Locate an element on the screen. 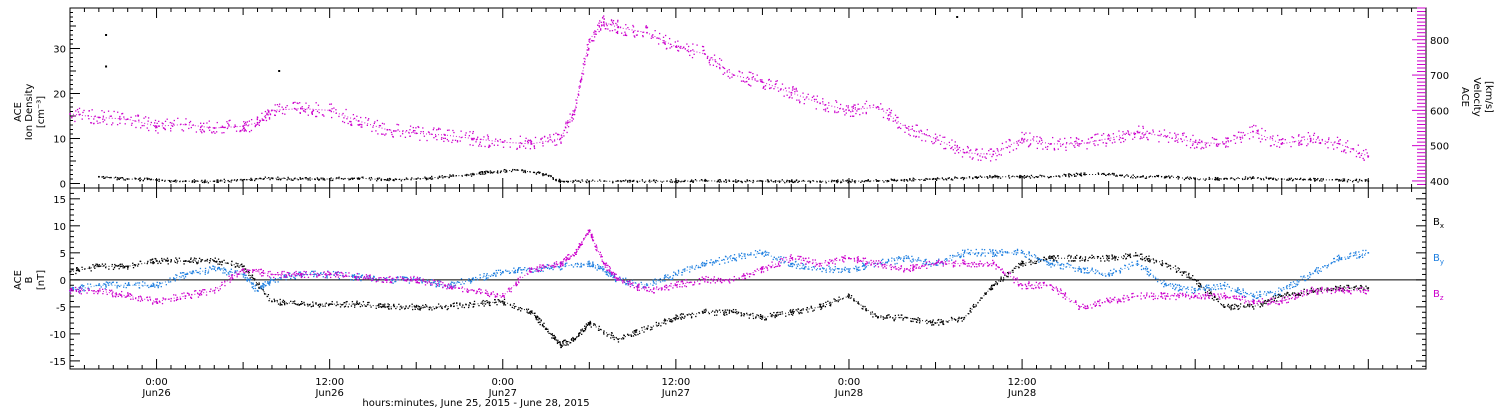 This screenshot has height=410, width=1500. top-right-tick-label: 400 is located at coordinates (1439, 182).